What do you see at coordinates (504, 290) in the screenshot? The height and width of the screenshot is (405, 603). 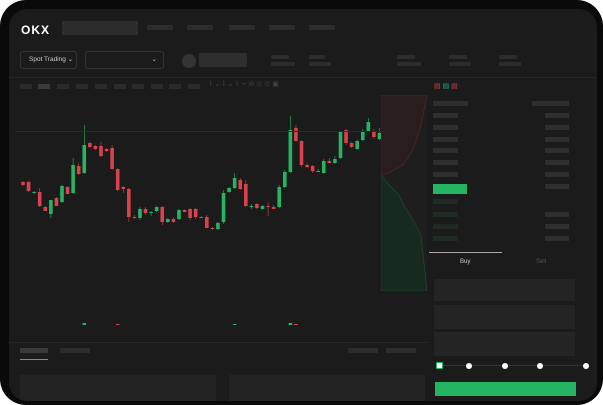 I see `price-input` at bounding box center [504, 290].